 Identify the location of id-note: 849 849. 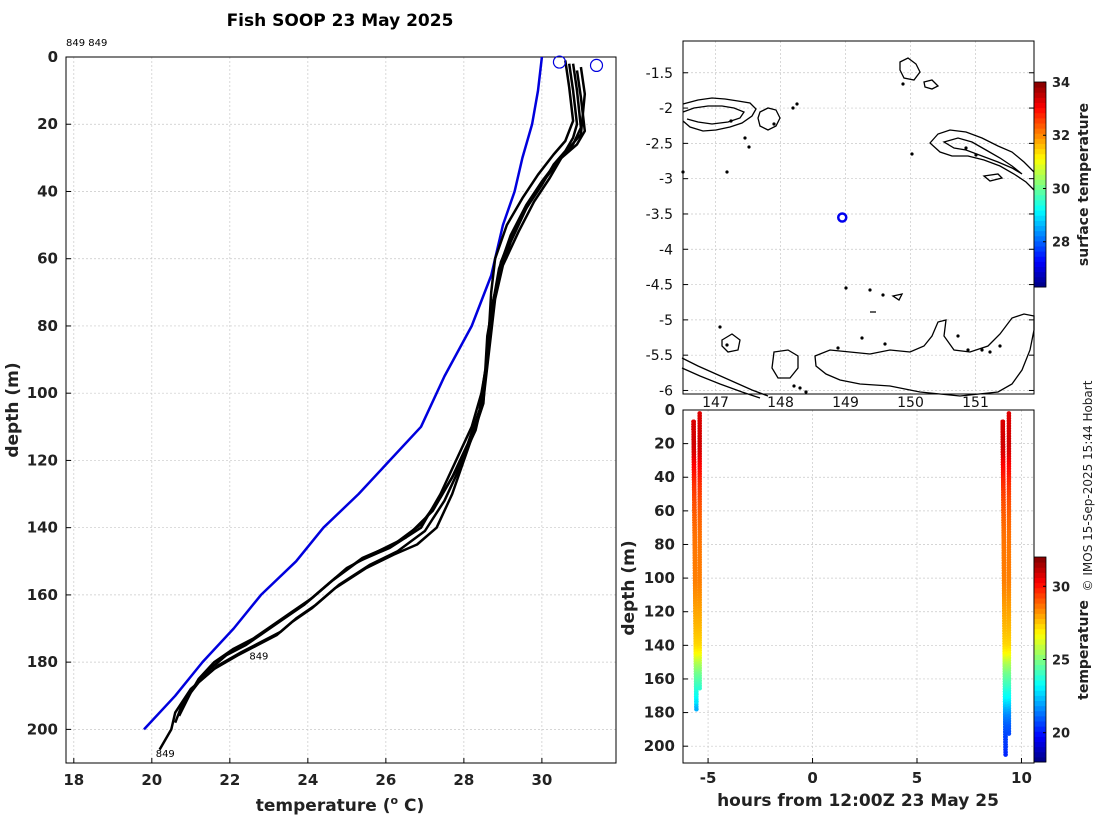
(86, 43).